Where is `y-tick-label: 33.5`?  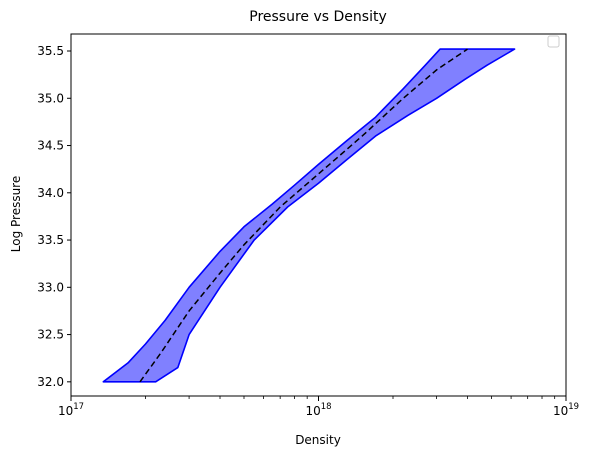 y-tick-label: 33.5 is located at coordinates (50, 240).